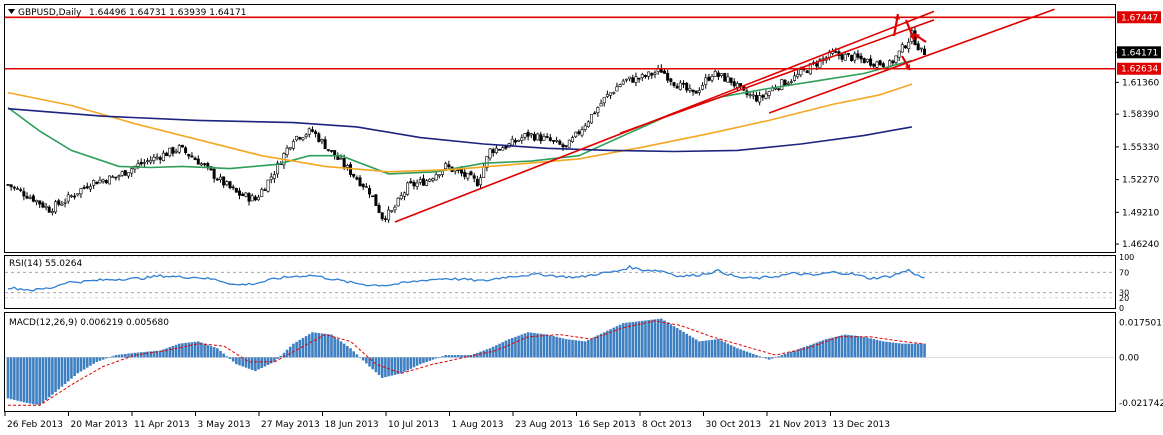 Image resolution: width=1163 pixels, height=435 pixels. Describe the element at coordinates (11, 11) in the screenshot. I see `collapse-arrow-icon` at that location.